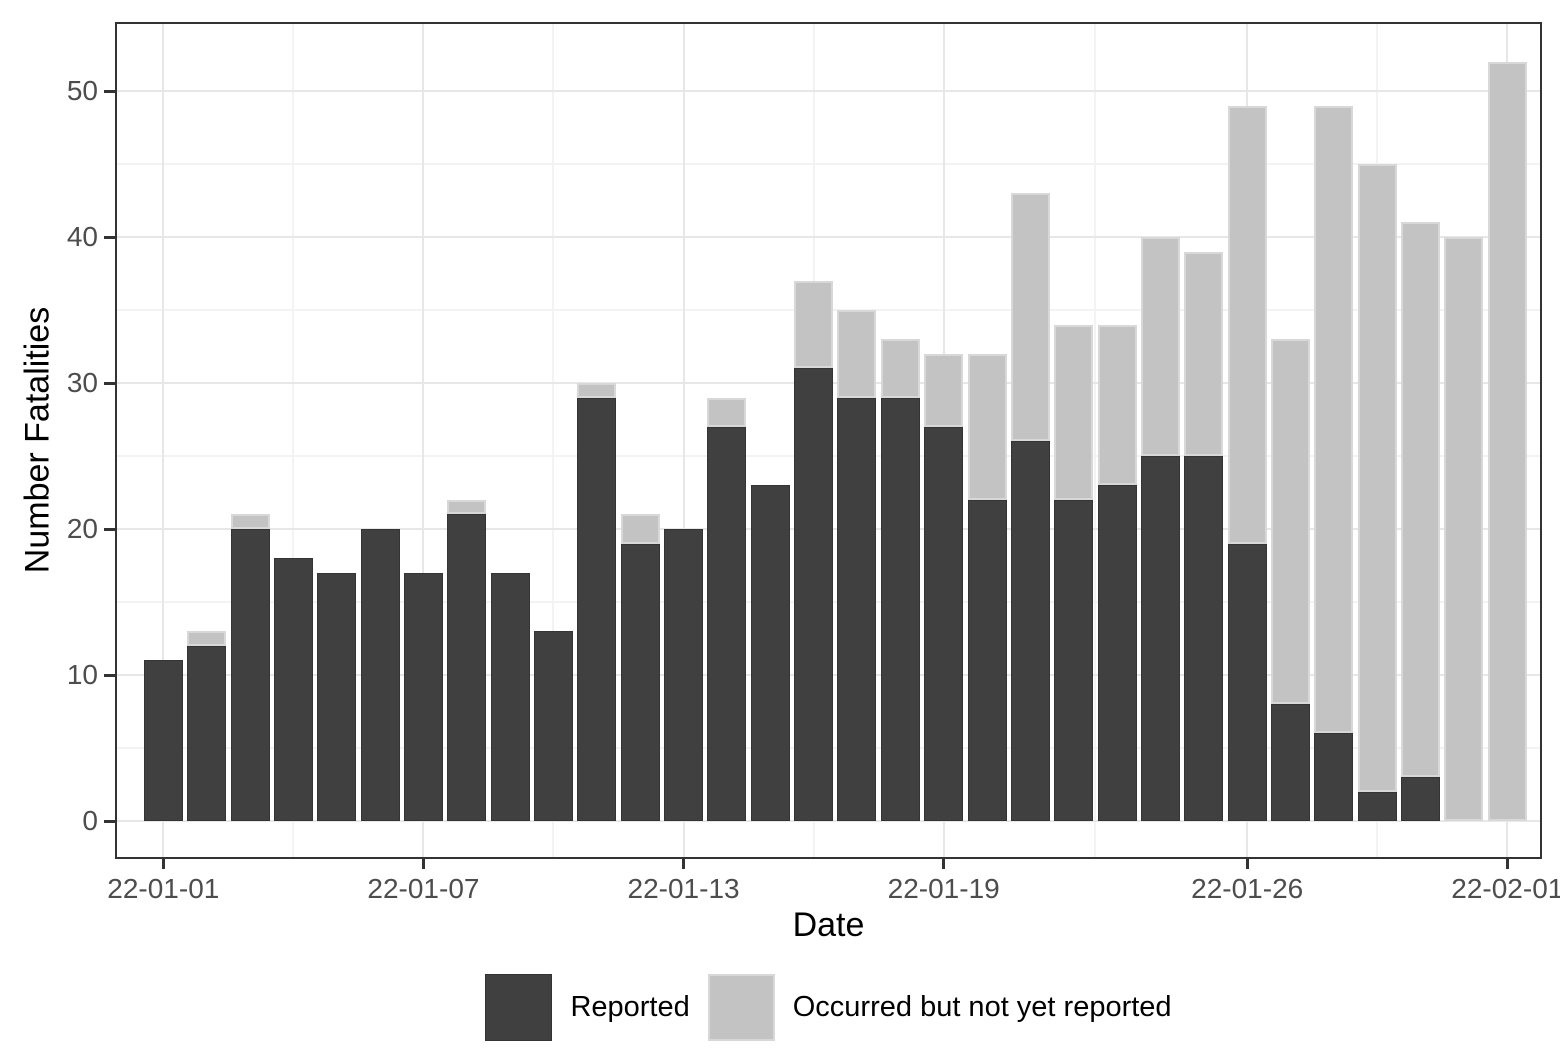 This screenshot has width=1560, height=1050. I want to click on gridline-y-minor, so click(828, 164).